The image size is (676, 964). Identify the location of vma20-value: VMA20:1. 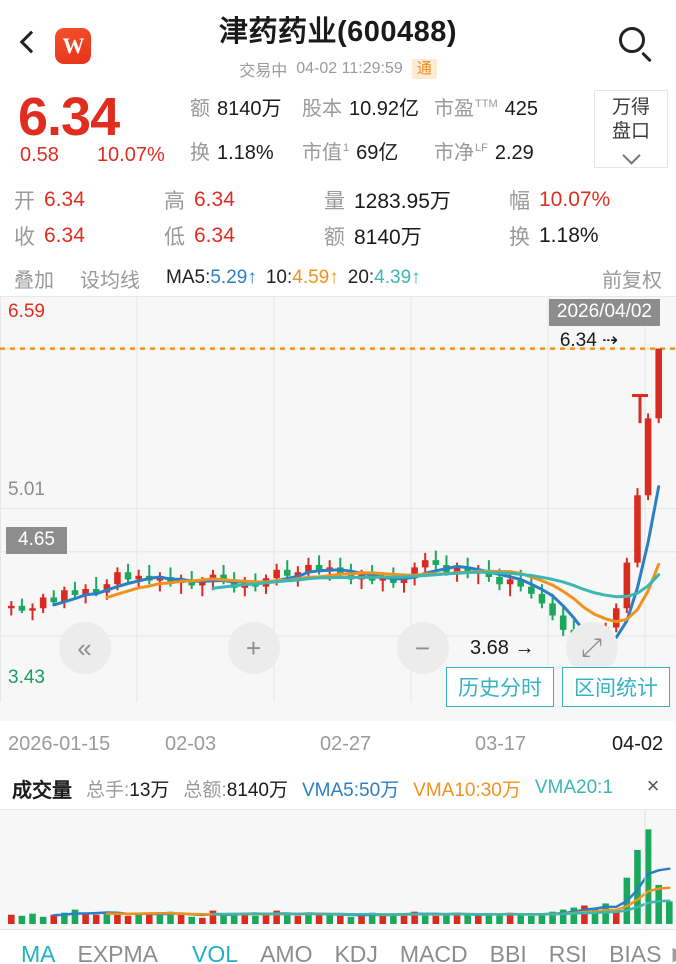
(574, 787).